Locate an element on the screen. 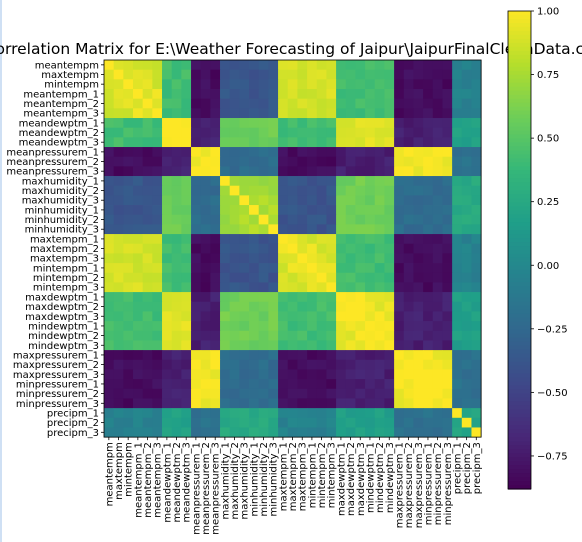 The image size is (582, 542). x-tick-label: maxtempm_1 is located at coordinates (283, 476).